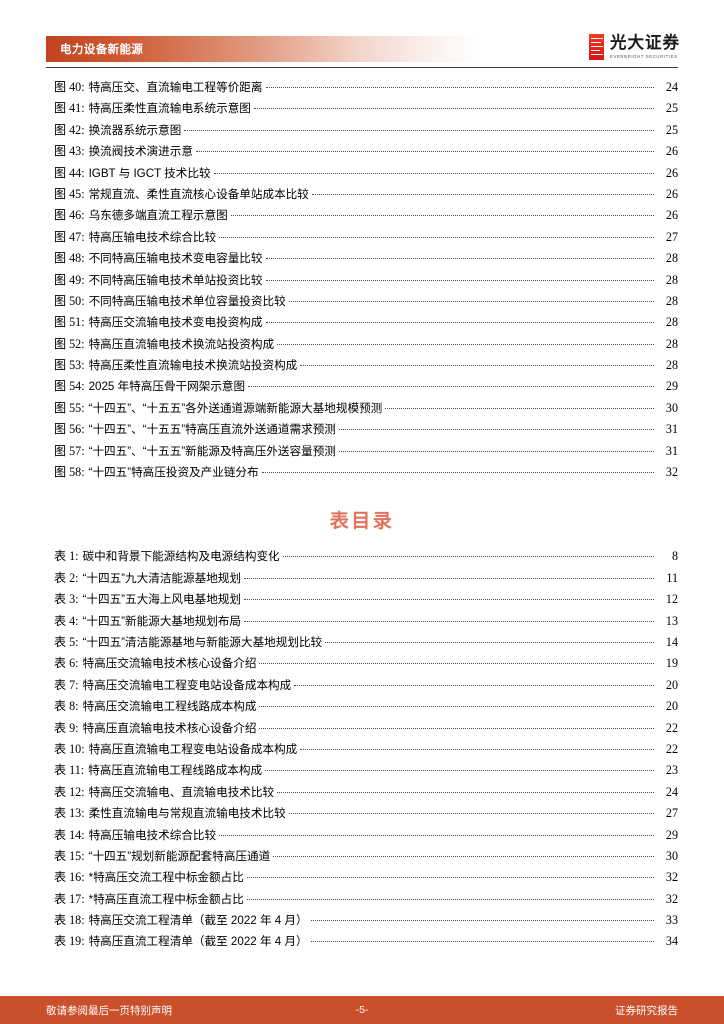 The image size is (724, 1024). Describe the element at coordinates (671, 620) in the screenshot. I see `toc-entry-page-number: 13` at that location.